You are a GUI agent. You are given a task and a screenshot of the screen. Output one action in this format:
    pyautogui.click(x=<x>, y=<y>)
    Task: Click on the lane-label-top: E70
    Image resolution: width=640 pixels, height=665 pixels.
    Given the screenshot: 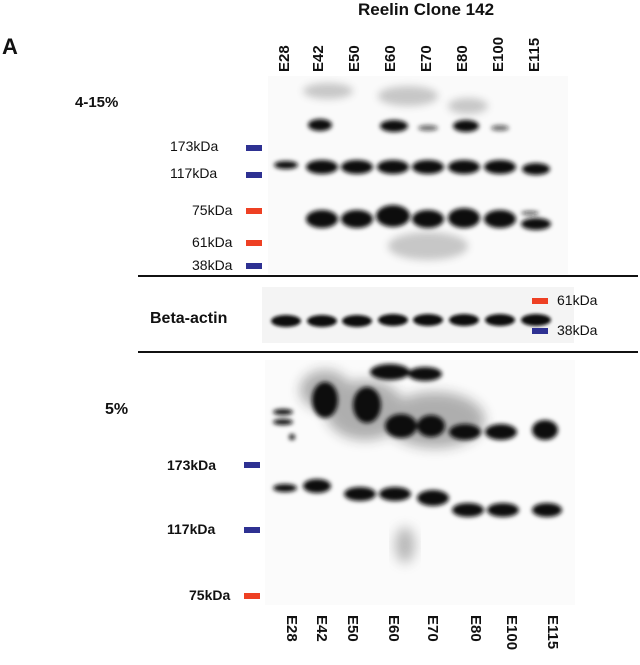 What is the action you would take?
    pyautogui.click(x=426, y=58)
    